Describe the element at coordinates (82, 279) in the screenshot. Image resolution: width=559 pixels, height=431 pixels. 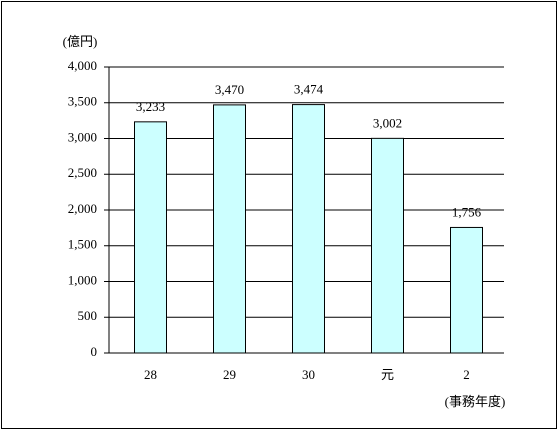
I see `y-tick-label: 1,000` at that location.